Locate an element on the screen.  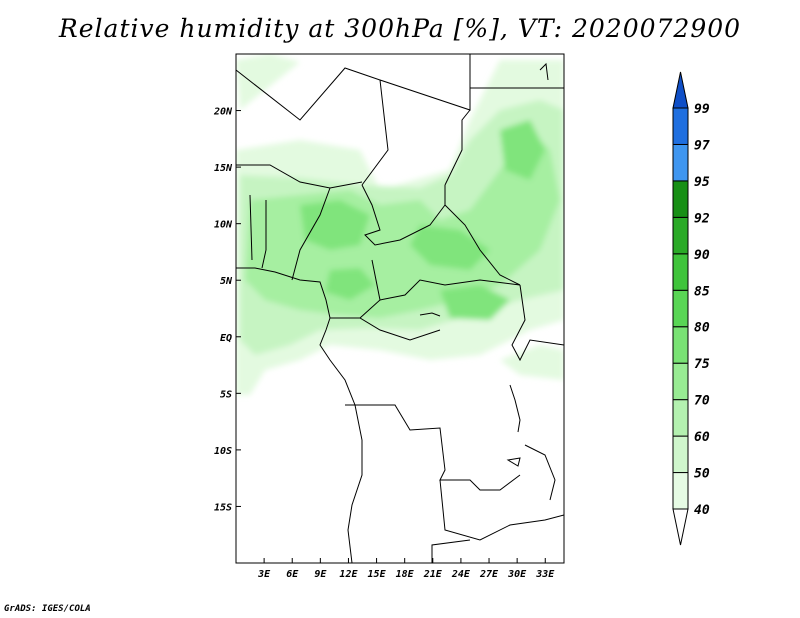
lat-tick-label: 10S is located at coordinates (223, 451).